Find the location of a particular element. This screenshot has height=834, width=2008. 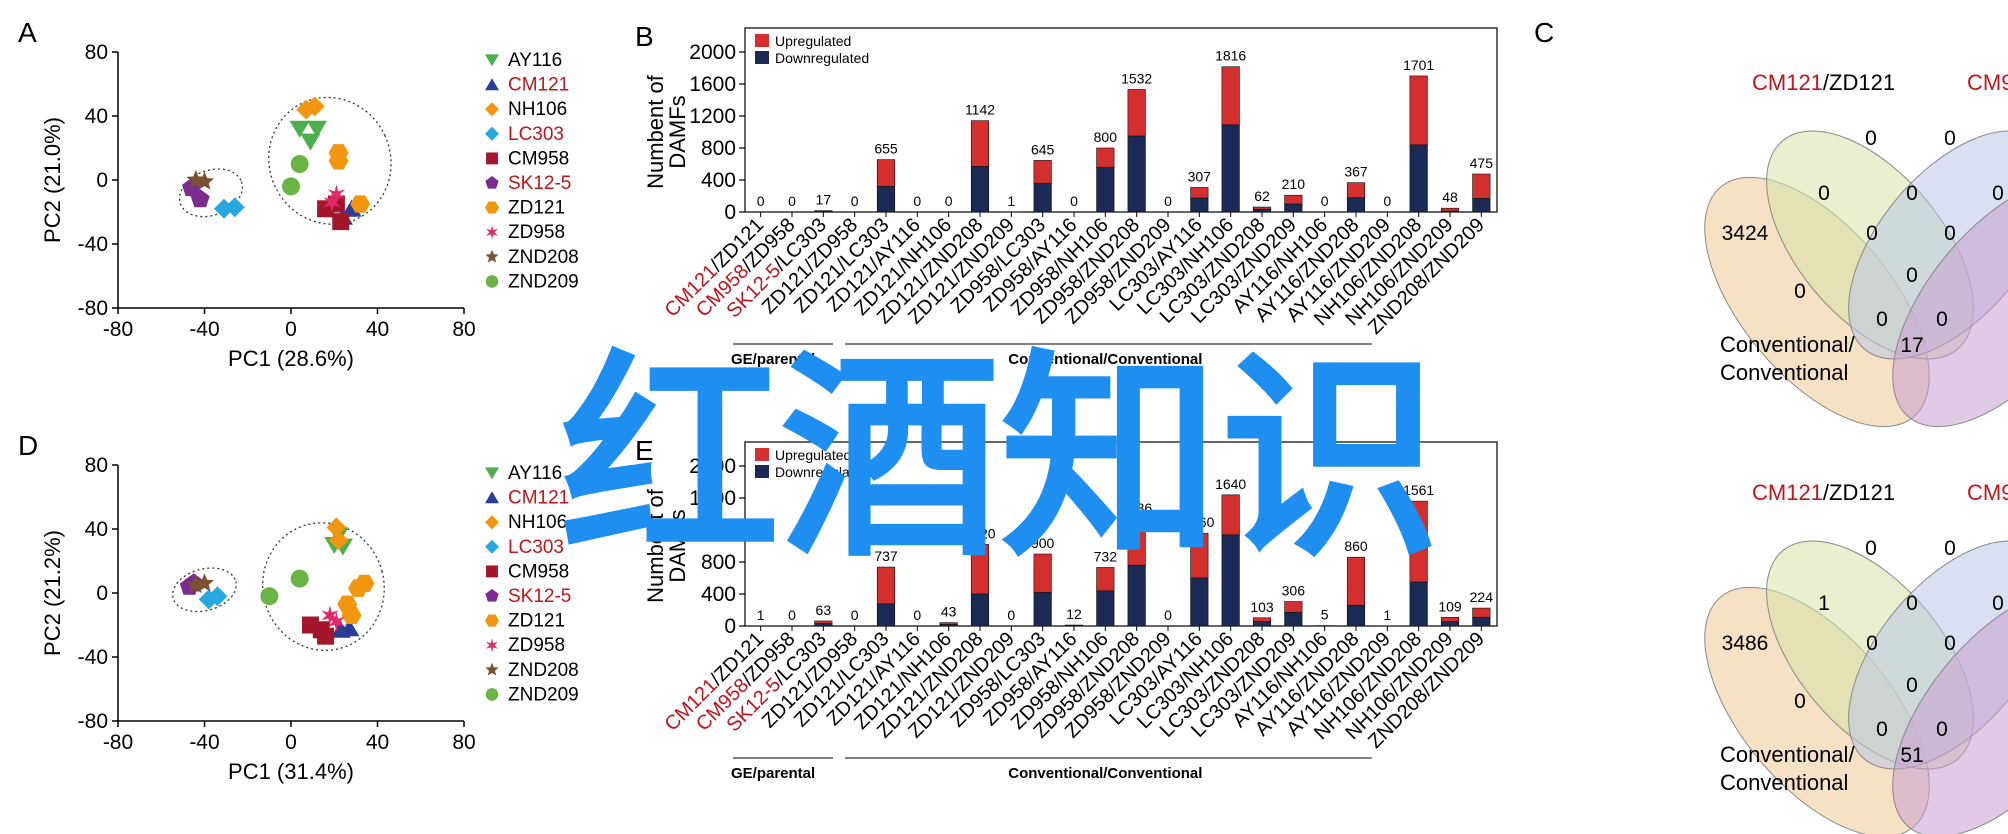

bar-value-label: 1160 is located at coordinates (1199, 522).